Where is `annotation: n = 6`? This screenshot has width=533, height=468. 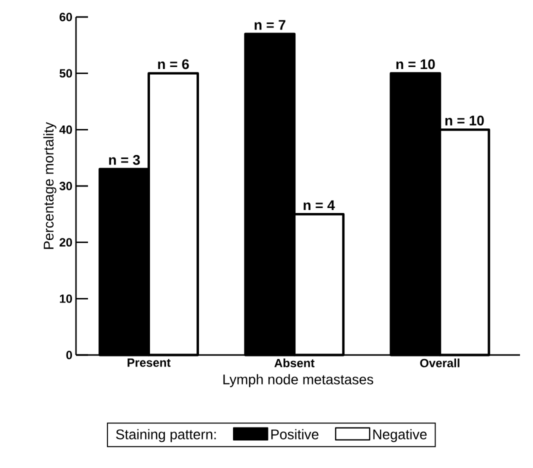 annotation: n = 6 is located at coordinates (173, 64).